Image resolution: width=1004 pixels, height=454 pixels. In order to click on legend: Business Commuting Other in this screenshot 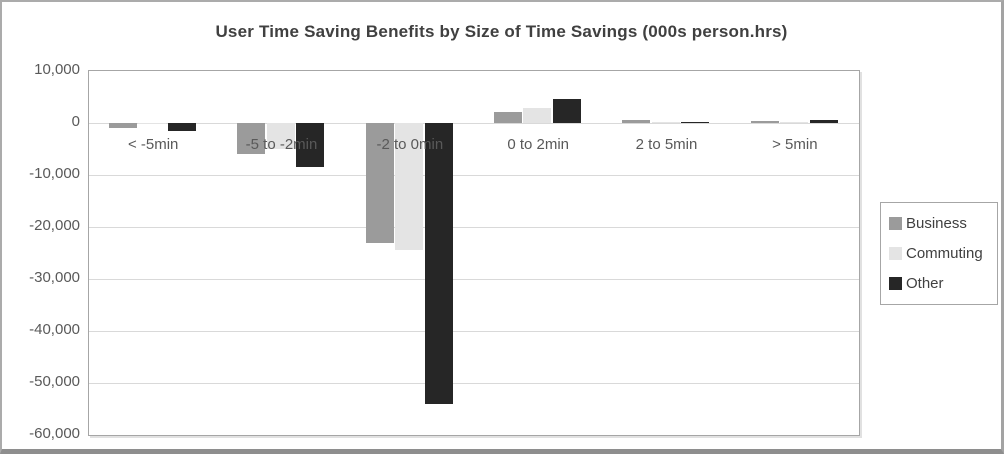, I will do `click(939, 253)`.